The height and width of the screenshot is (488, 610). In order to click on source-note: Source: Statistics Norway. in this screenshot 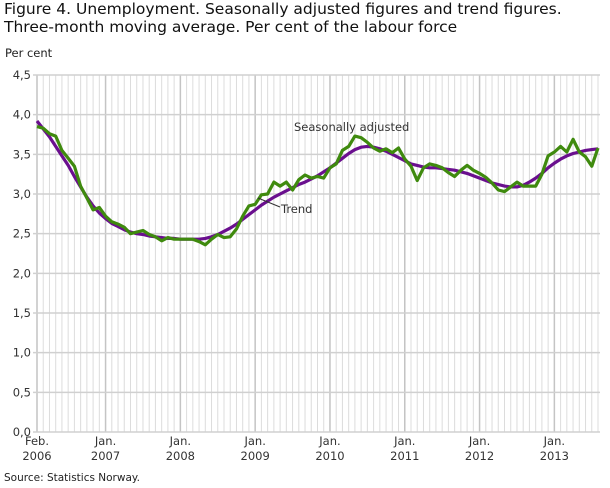, I will do `click(72, 478)`.